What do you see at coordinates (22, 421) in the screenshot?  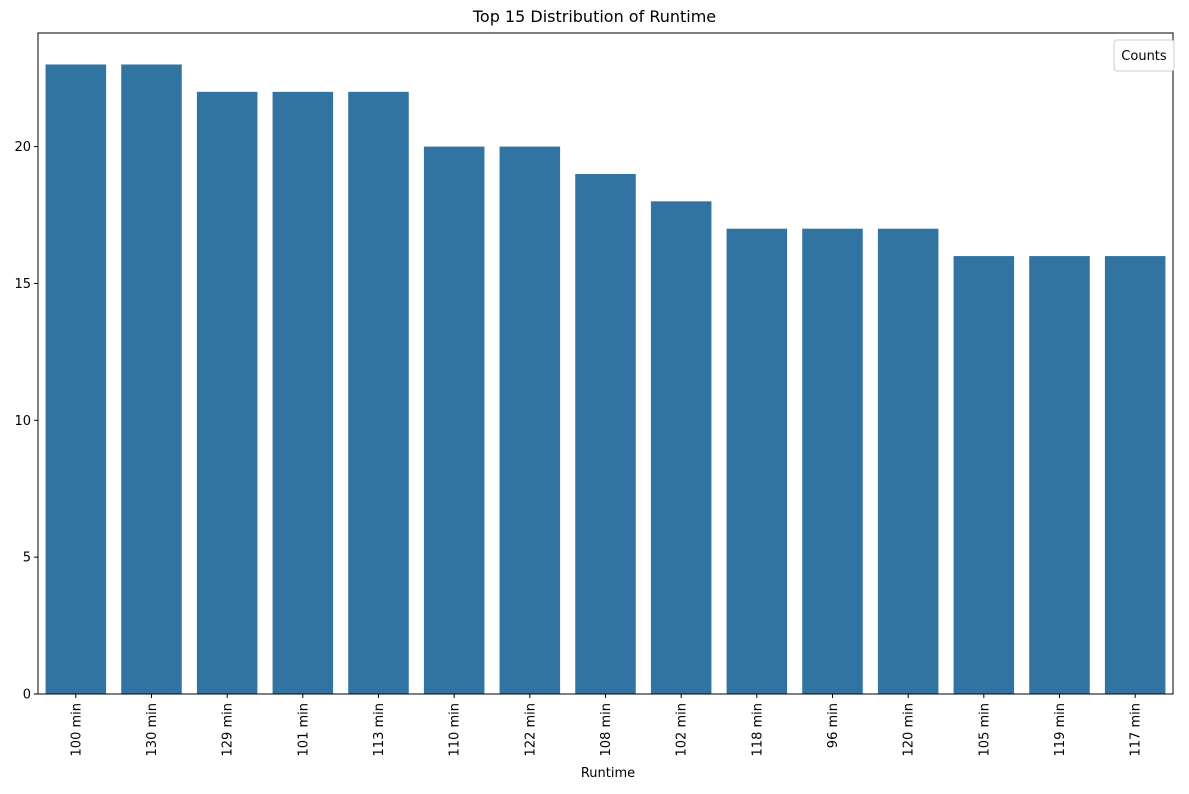 I see `y-tick-label: 10` at bounding box center [22, 421].